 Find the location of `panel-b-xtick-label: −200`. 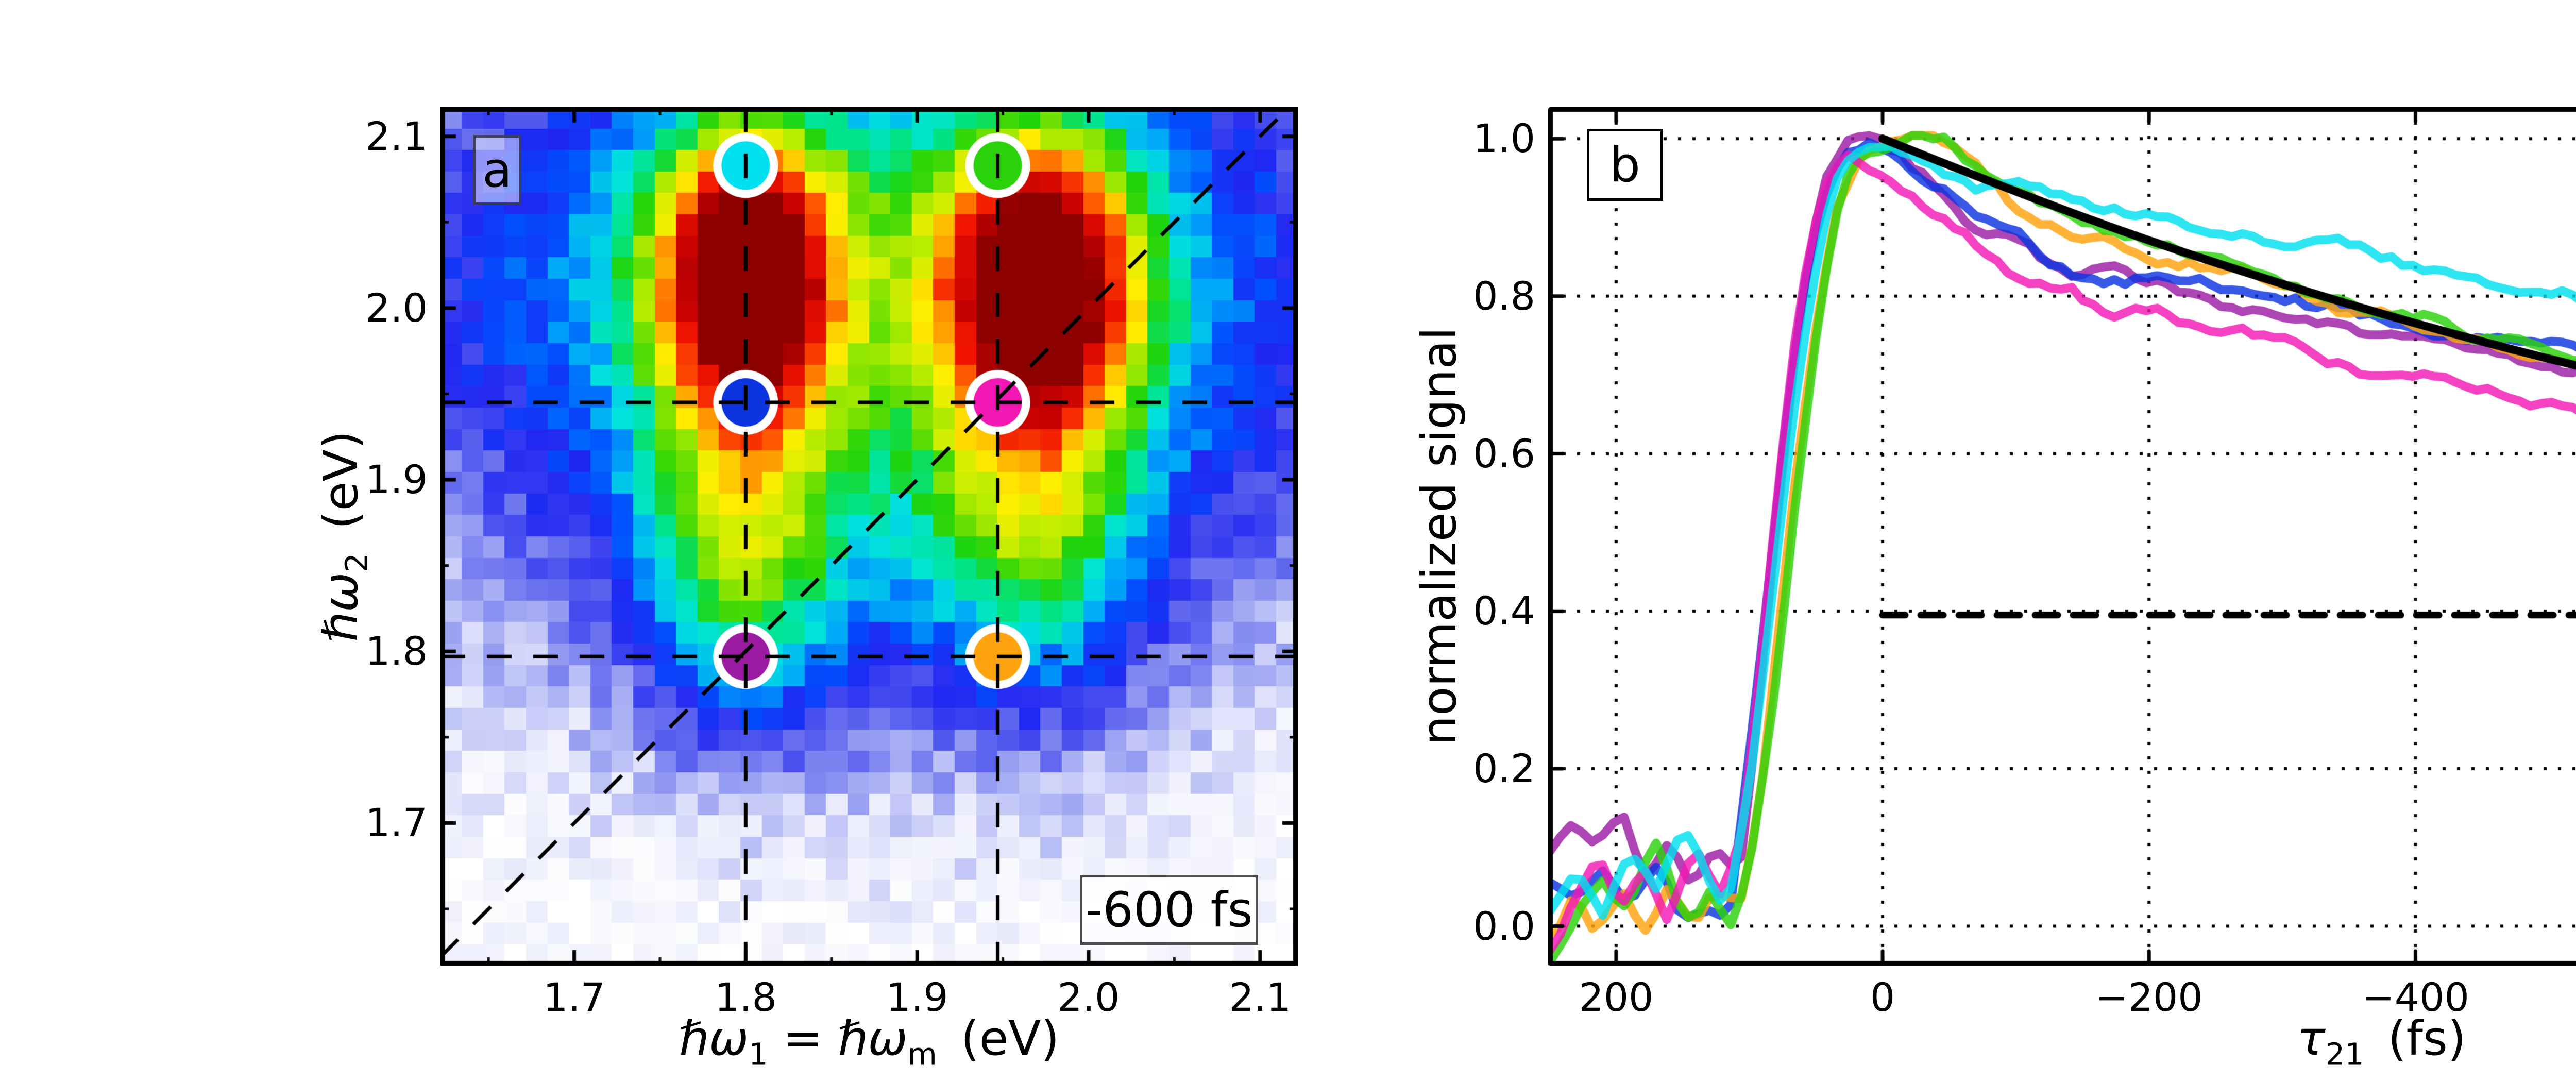

panel-b-xtick-label: −200 is located at coordinates (2149, 997).